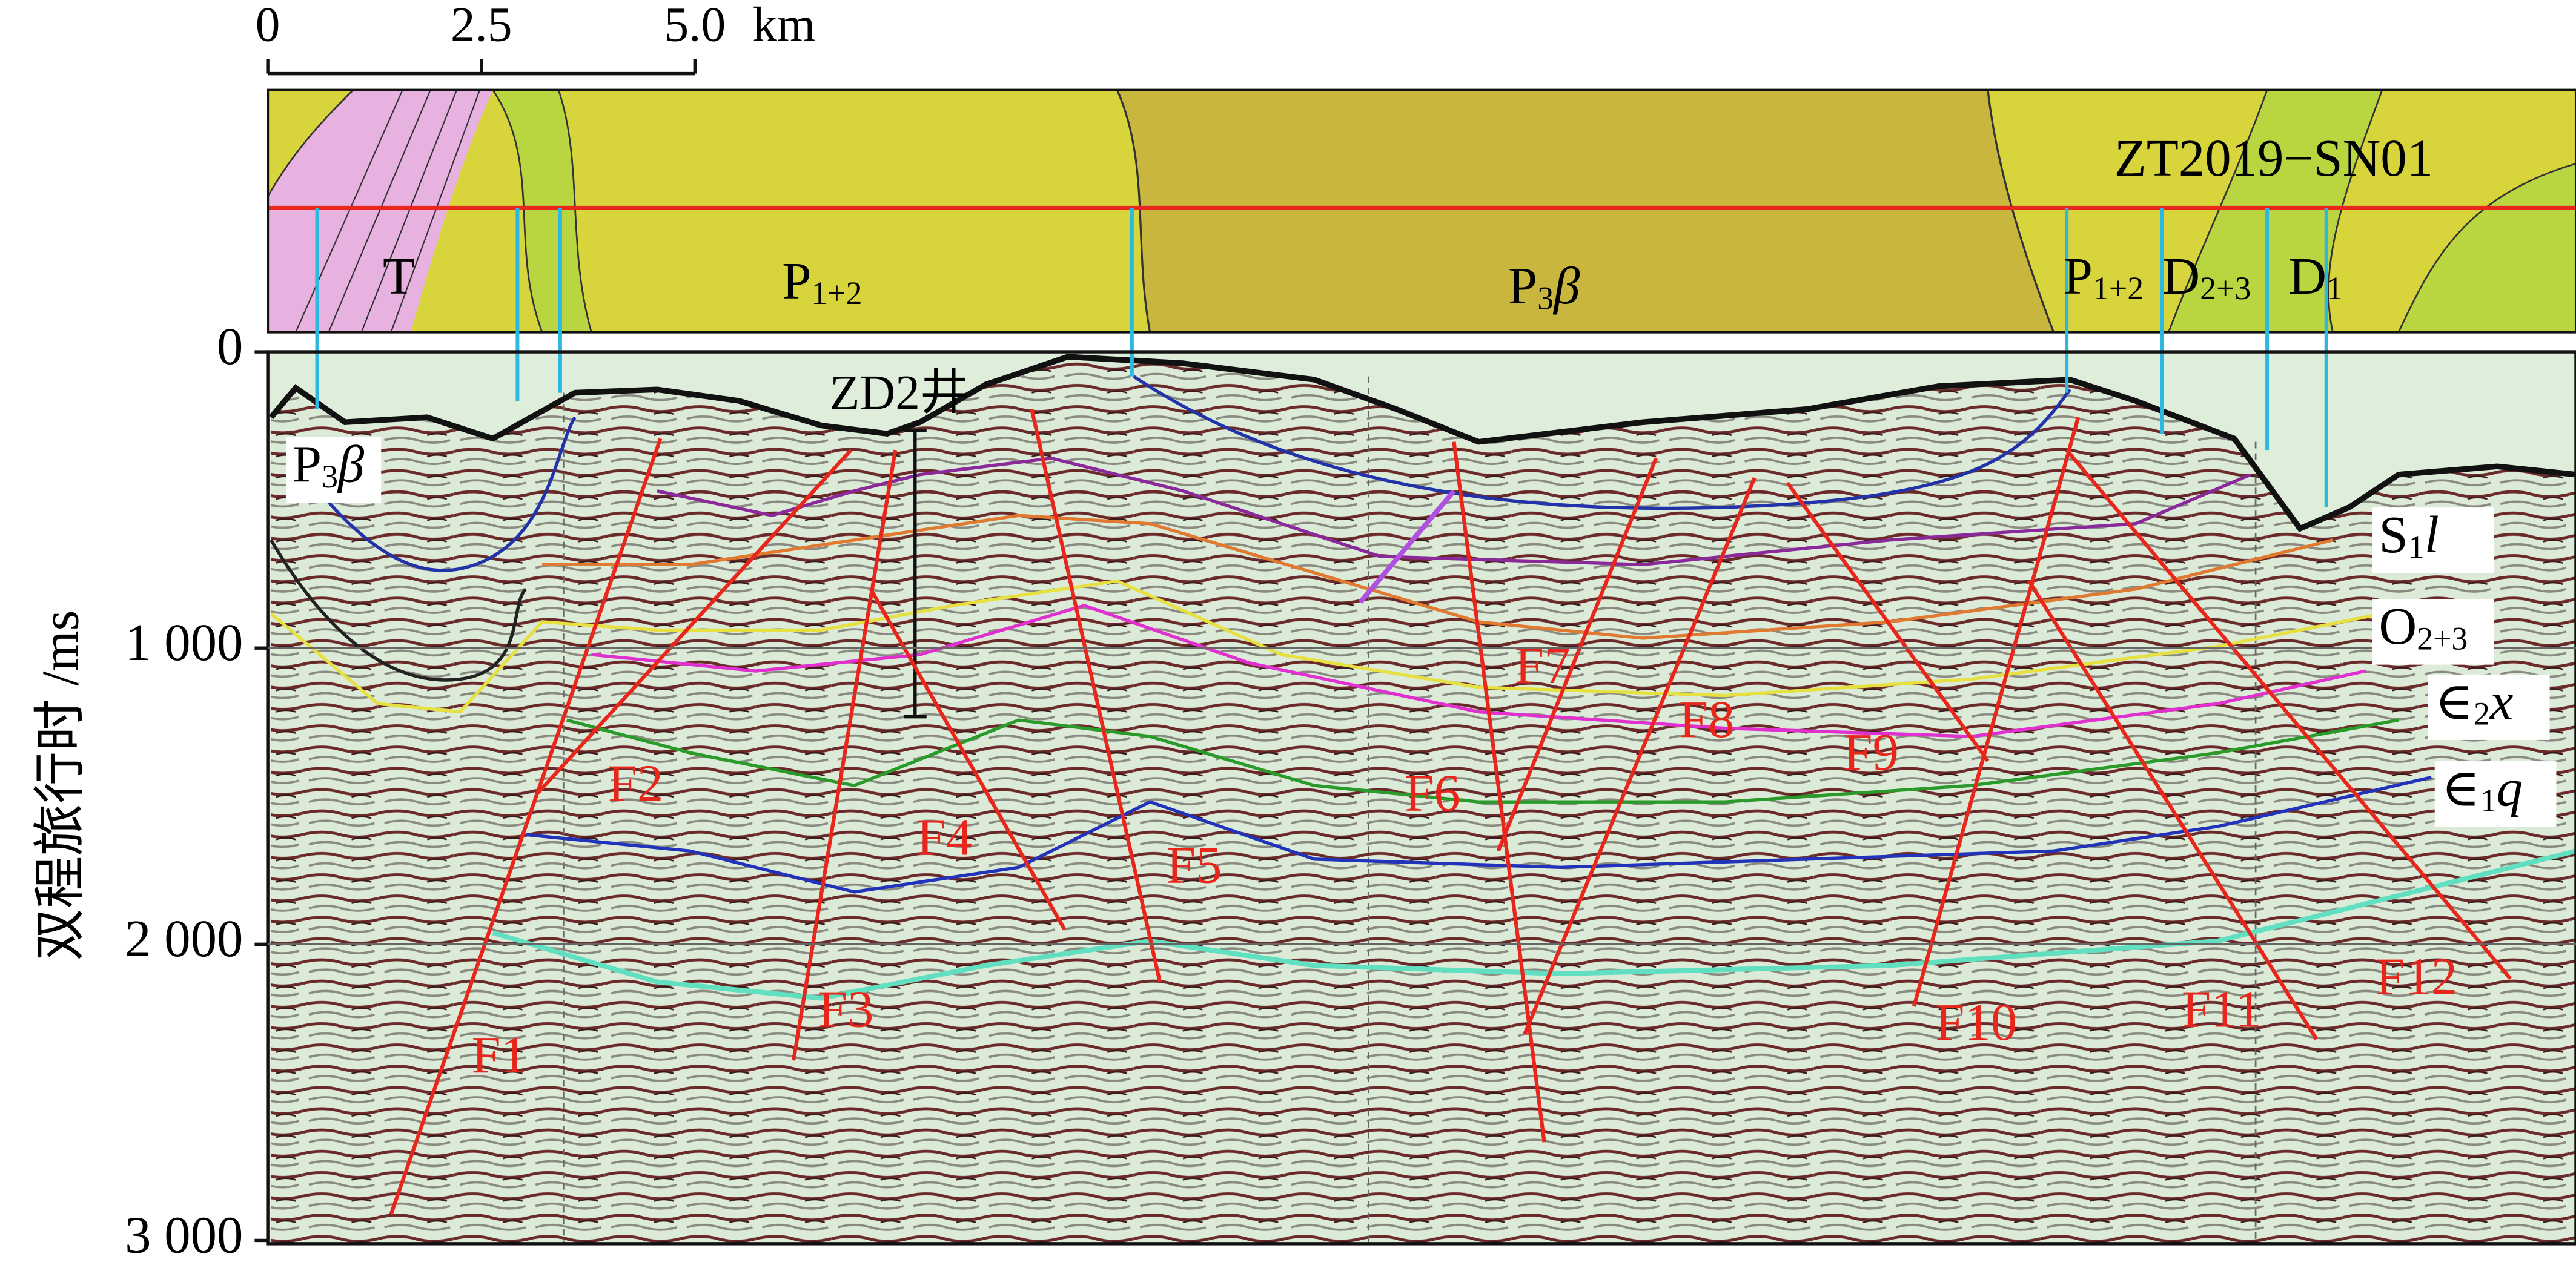  I want to click on scale-label: 2.5, so click(481, 25).